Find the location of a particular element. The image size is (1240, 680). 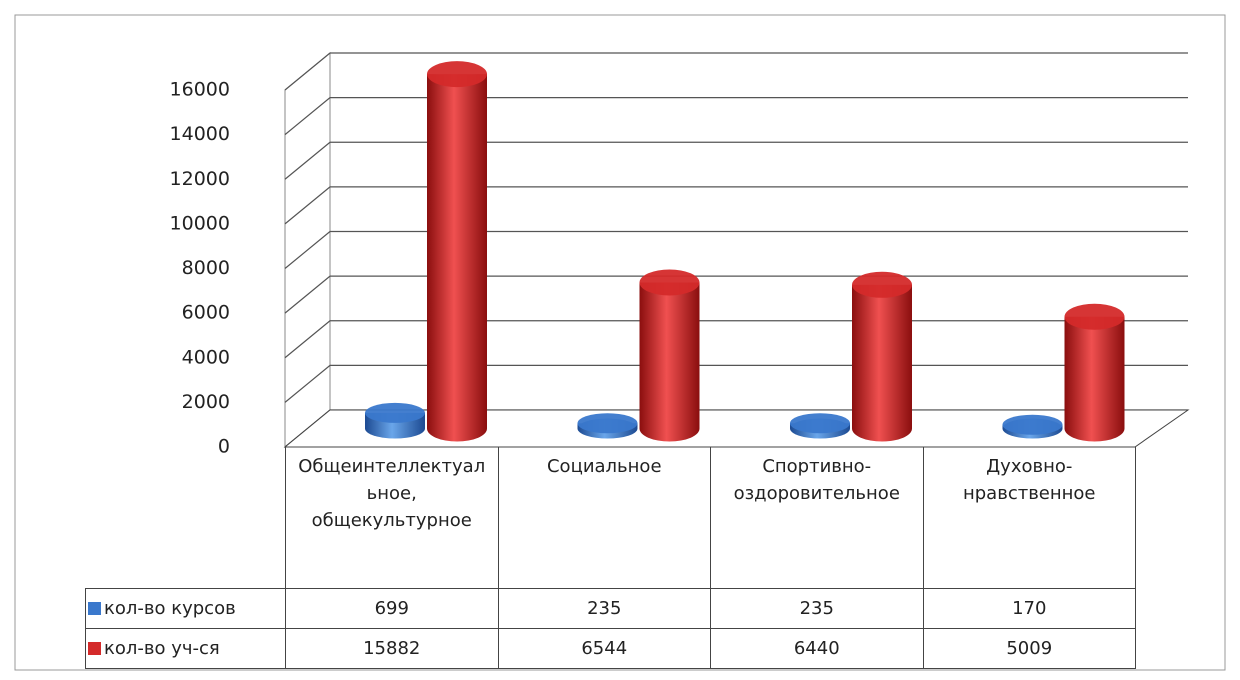

value-cell: 699 is located at coordinates (392, 608).